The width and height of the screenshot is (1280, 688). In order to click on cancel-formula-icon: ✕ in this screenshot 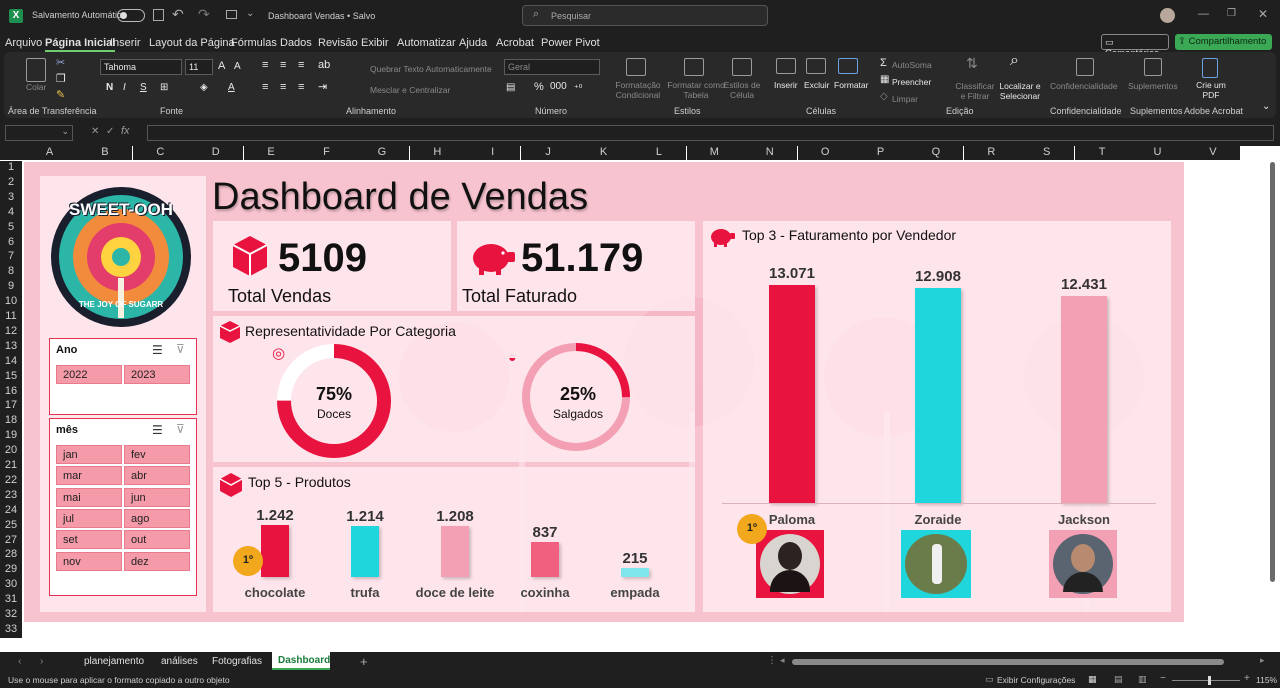, I will do `click(95, 131)`.